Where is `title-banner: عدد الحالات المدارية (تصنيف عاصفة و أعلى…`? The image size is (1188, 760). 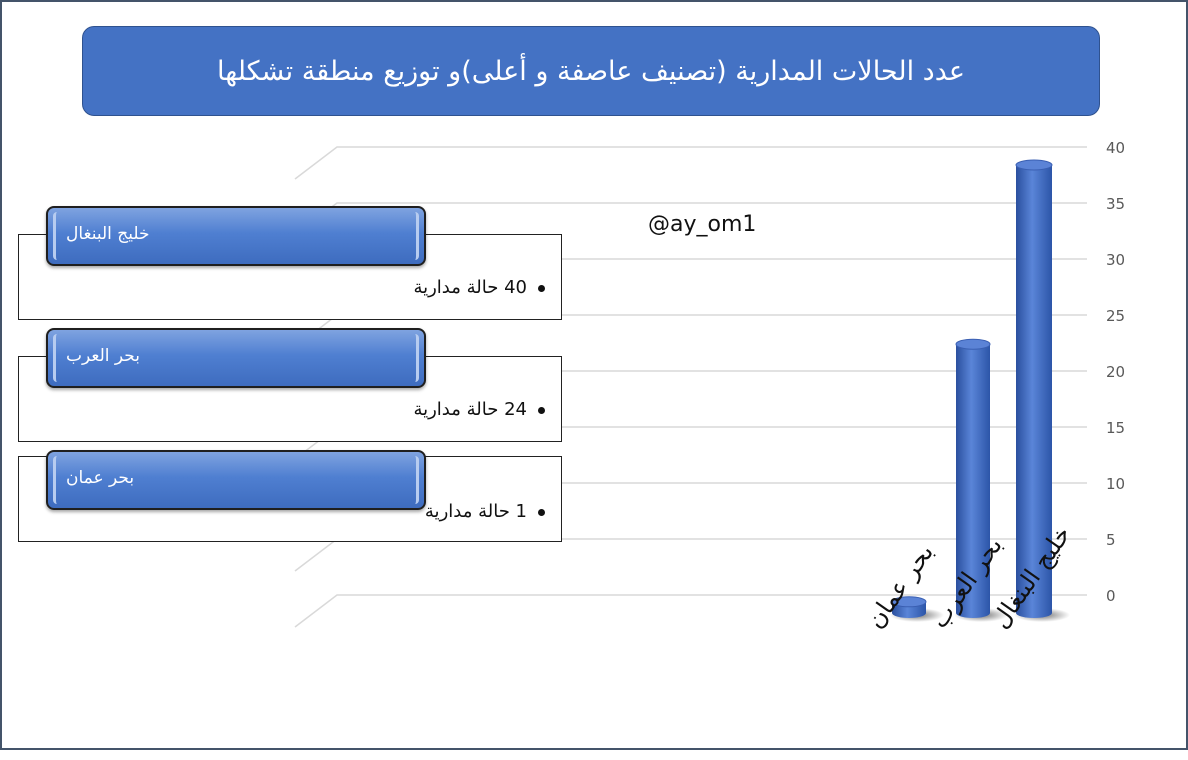 title-banner: عدد الحالات المدارية (تصنيف عاصفة و أعلى… is located at coordinates (591, 71).